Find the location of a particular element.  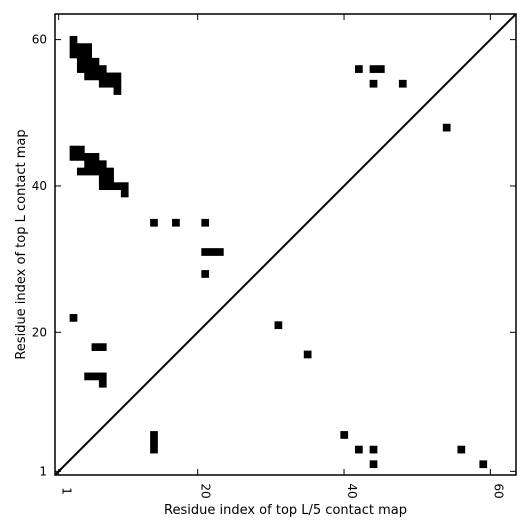

x-axis-label: Residue index of top L/5 contact map is located at coordinates (285, 510).